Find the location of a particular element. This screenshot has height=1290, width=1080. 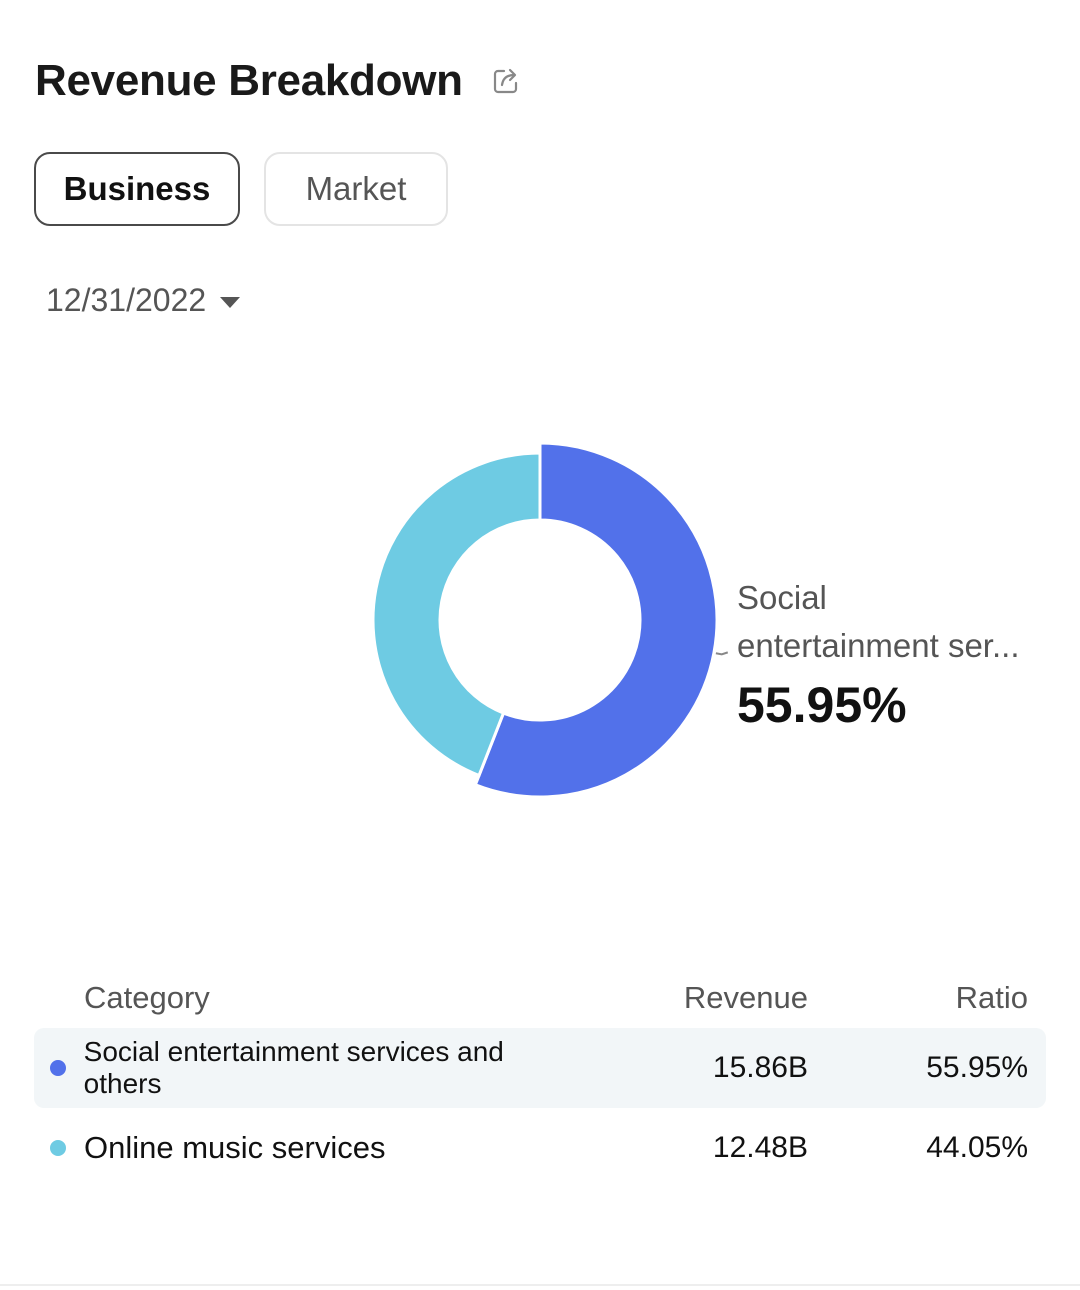

row-category: Social entertainment services and others is located at coordinates (293, 1067).